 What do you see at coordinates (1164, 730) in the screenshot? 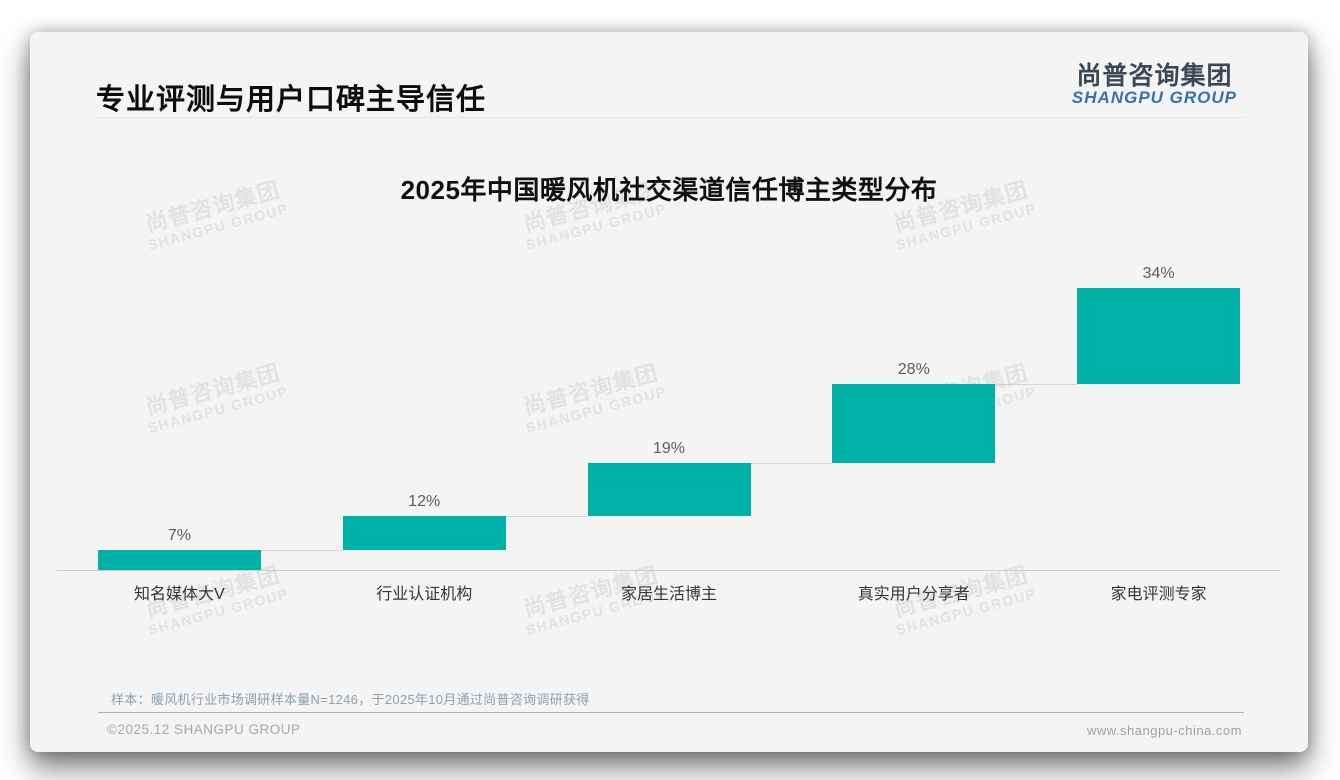
I see `footer-website: www.shangpu-china.com` at bounding box center [1164, 730].